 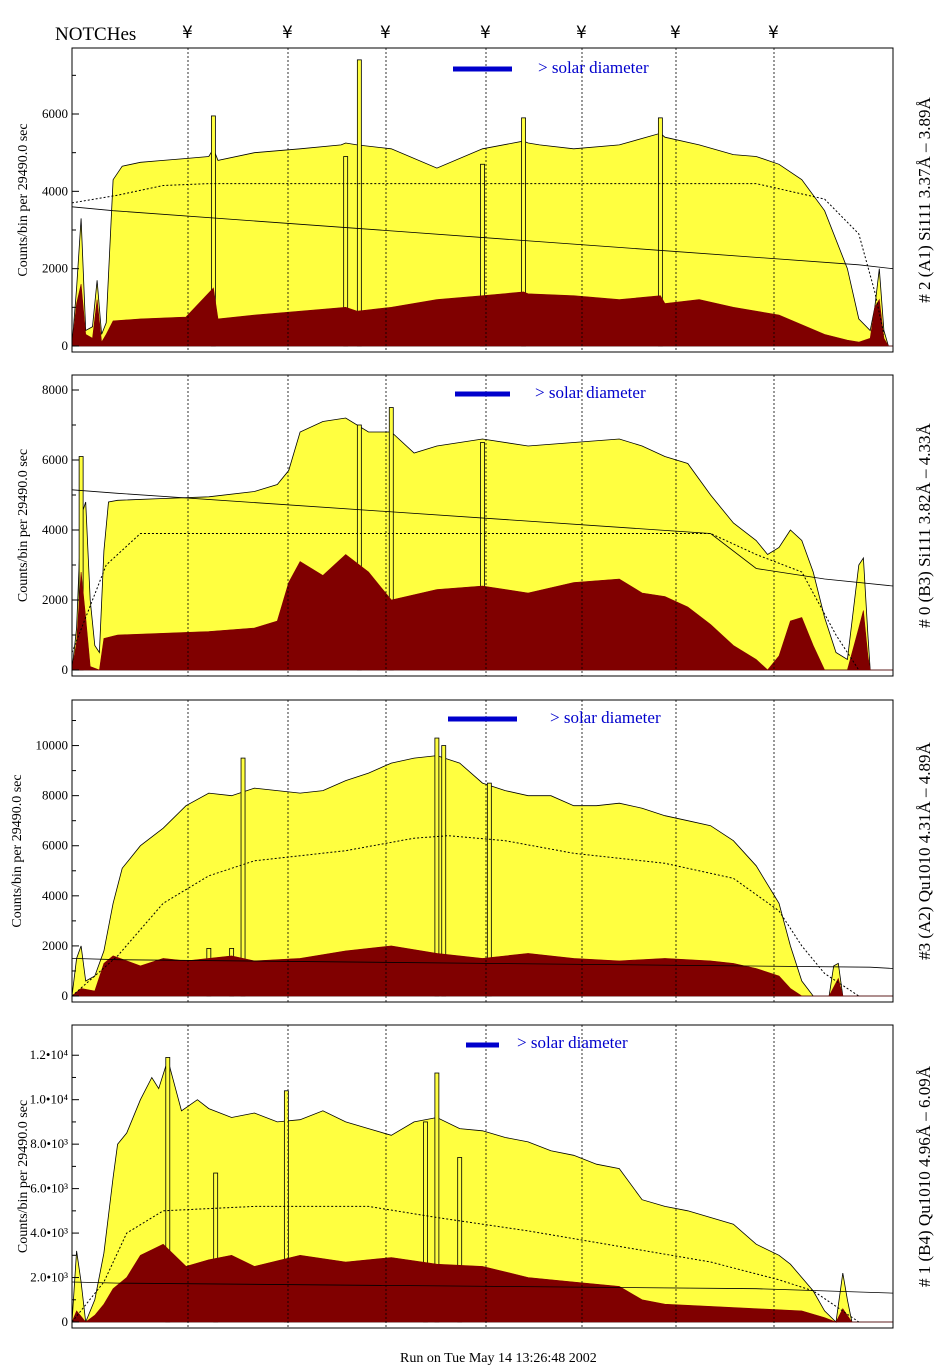 I want to click on y-tick-label: 6.0•10³, so click(x=49, y=1188).